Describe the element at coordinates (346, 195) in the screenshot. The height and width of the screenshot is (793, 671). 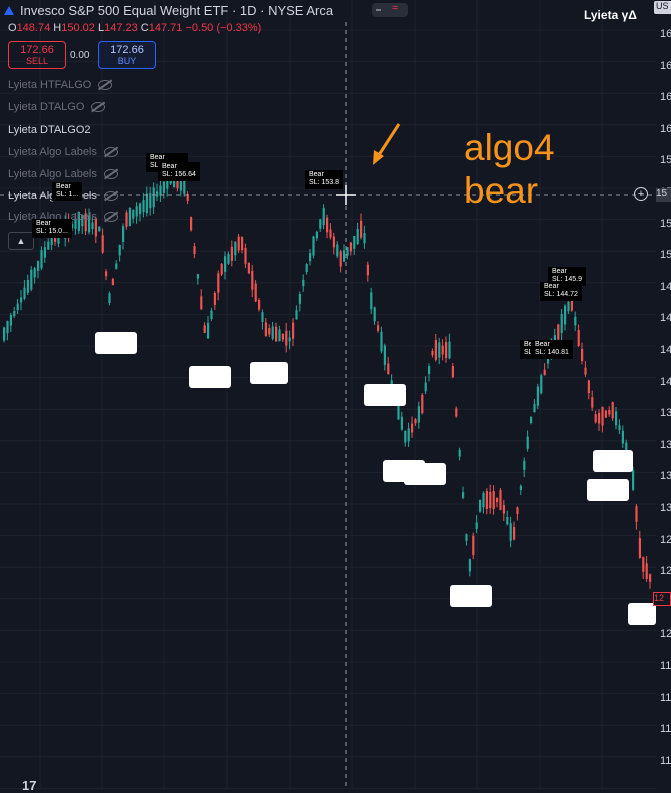
I see `crosshair-cursor-icon` at that location.